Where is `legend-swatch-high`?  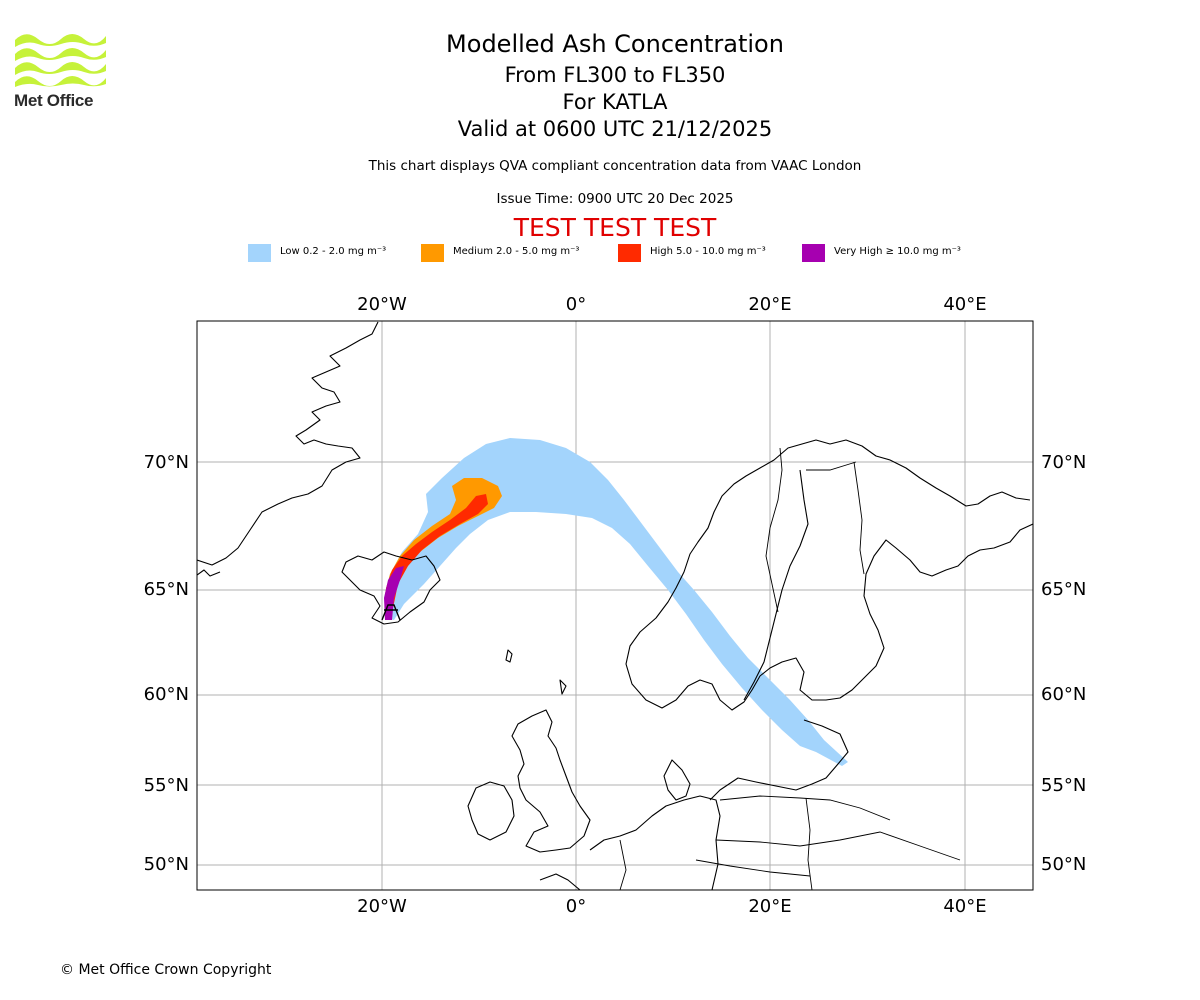
legend-swatch-high is located at coordinates (629, 253).